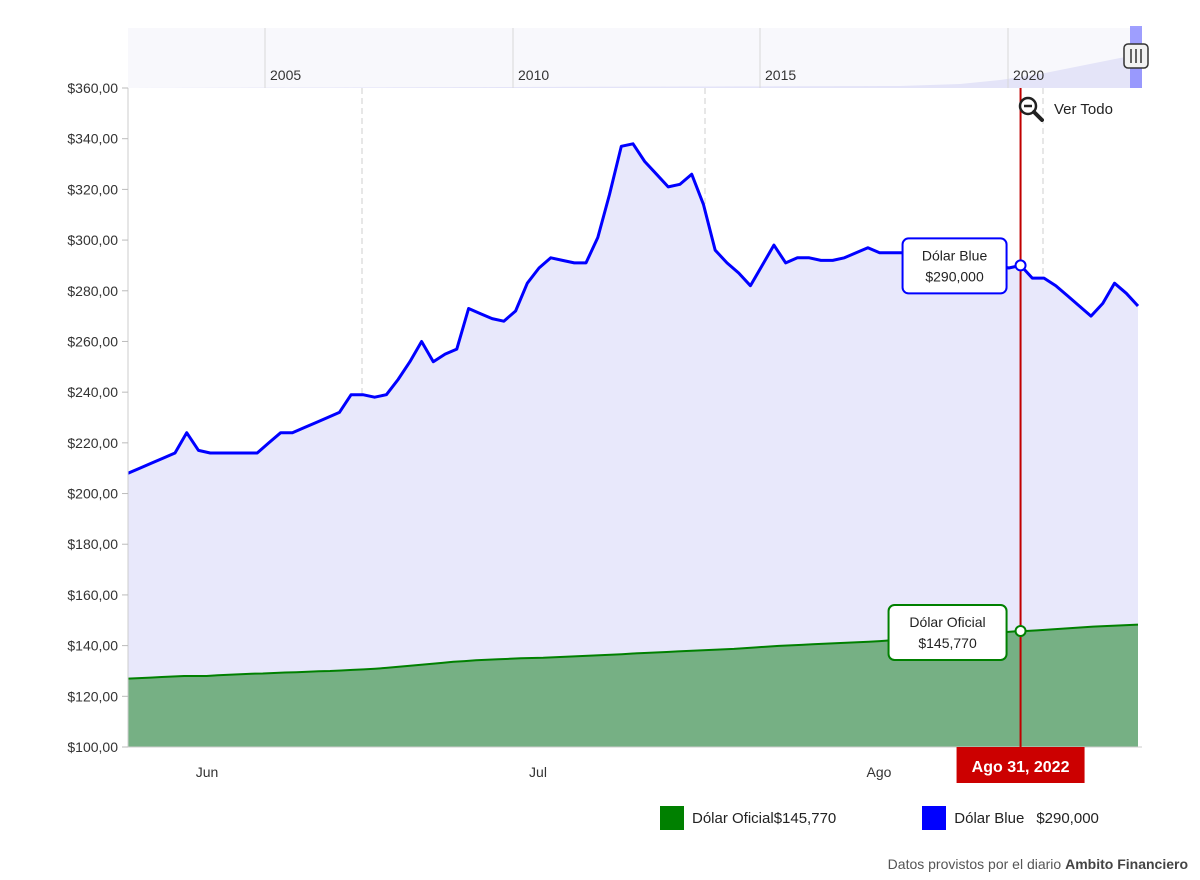 This screenshot has width=1200, height=880. Describe the element at coordinates (947, 643) in the screenshot. I see `oficial-tooltip-value: $145,770` at that location.